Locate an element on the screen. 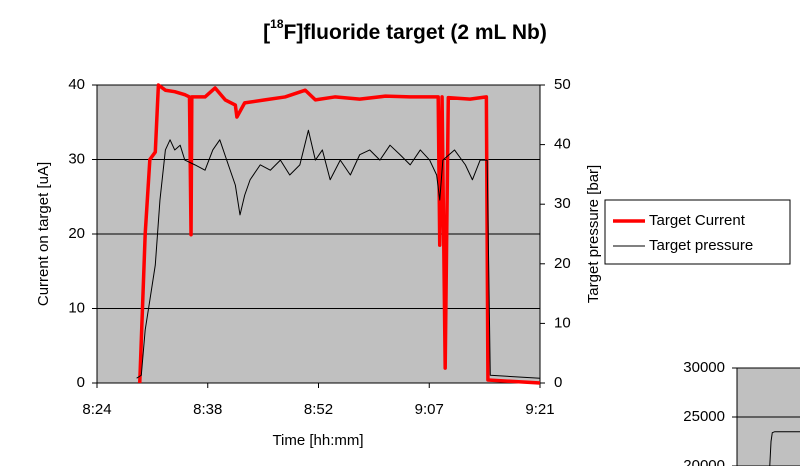  y-tick-label: 20000 is located at coordinates (704, 461).